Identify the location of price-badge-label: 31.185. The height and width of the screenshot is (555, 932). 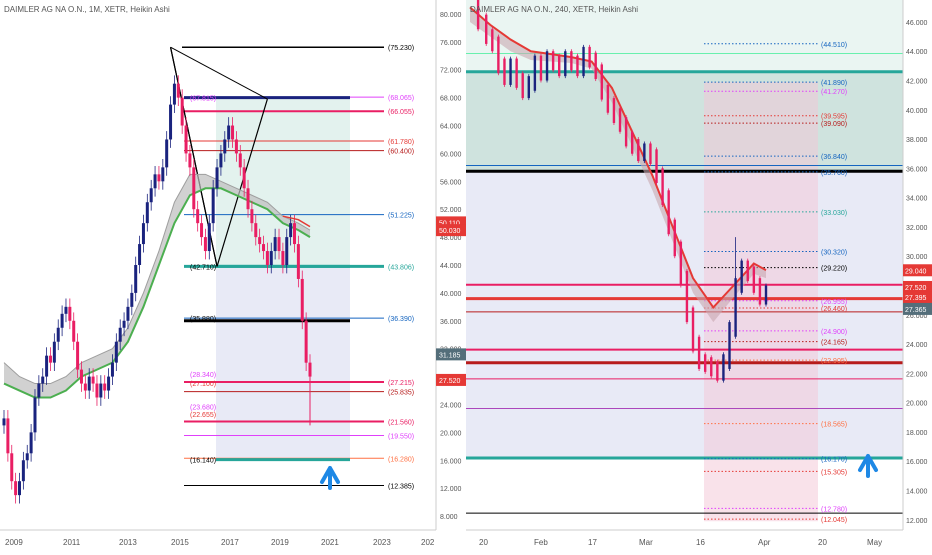
(450, 355).